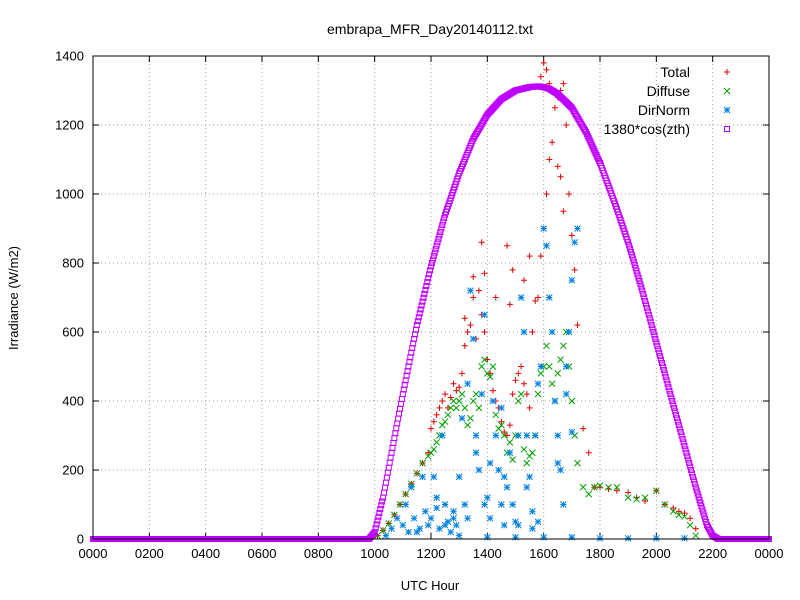 The height and width of the screenshot is (600, 800). Describe the element at coordinates (73, 332) in the screenshot. I see `y-tick-label: 600` at that location.